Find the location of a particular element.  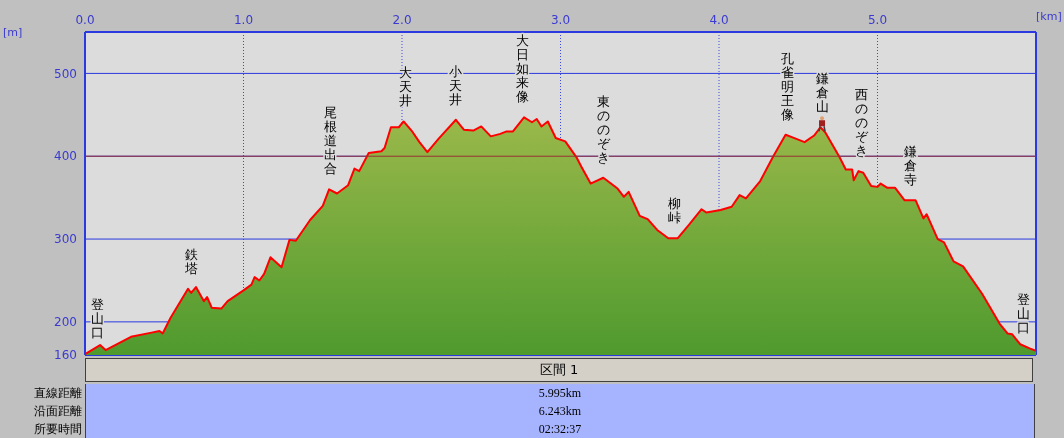

x-axis-title: [km] is located at coordinates (1049, 16).